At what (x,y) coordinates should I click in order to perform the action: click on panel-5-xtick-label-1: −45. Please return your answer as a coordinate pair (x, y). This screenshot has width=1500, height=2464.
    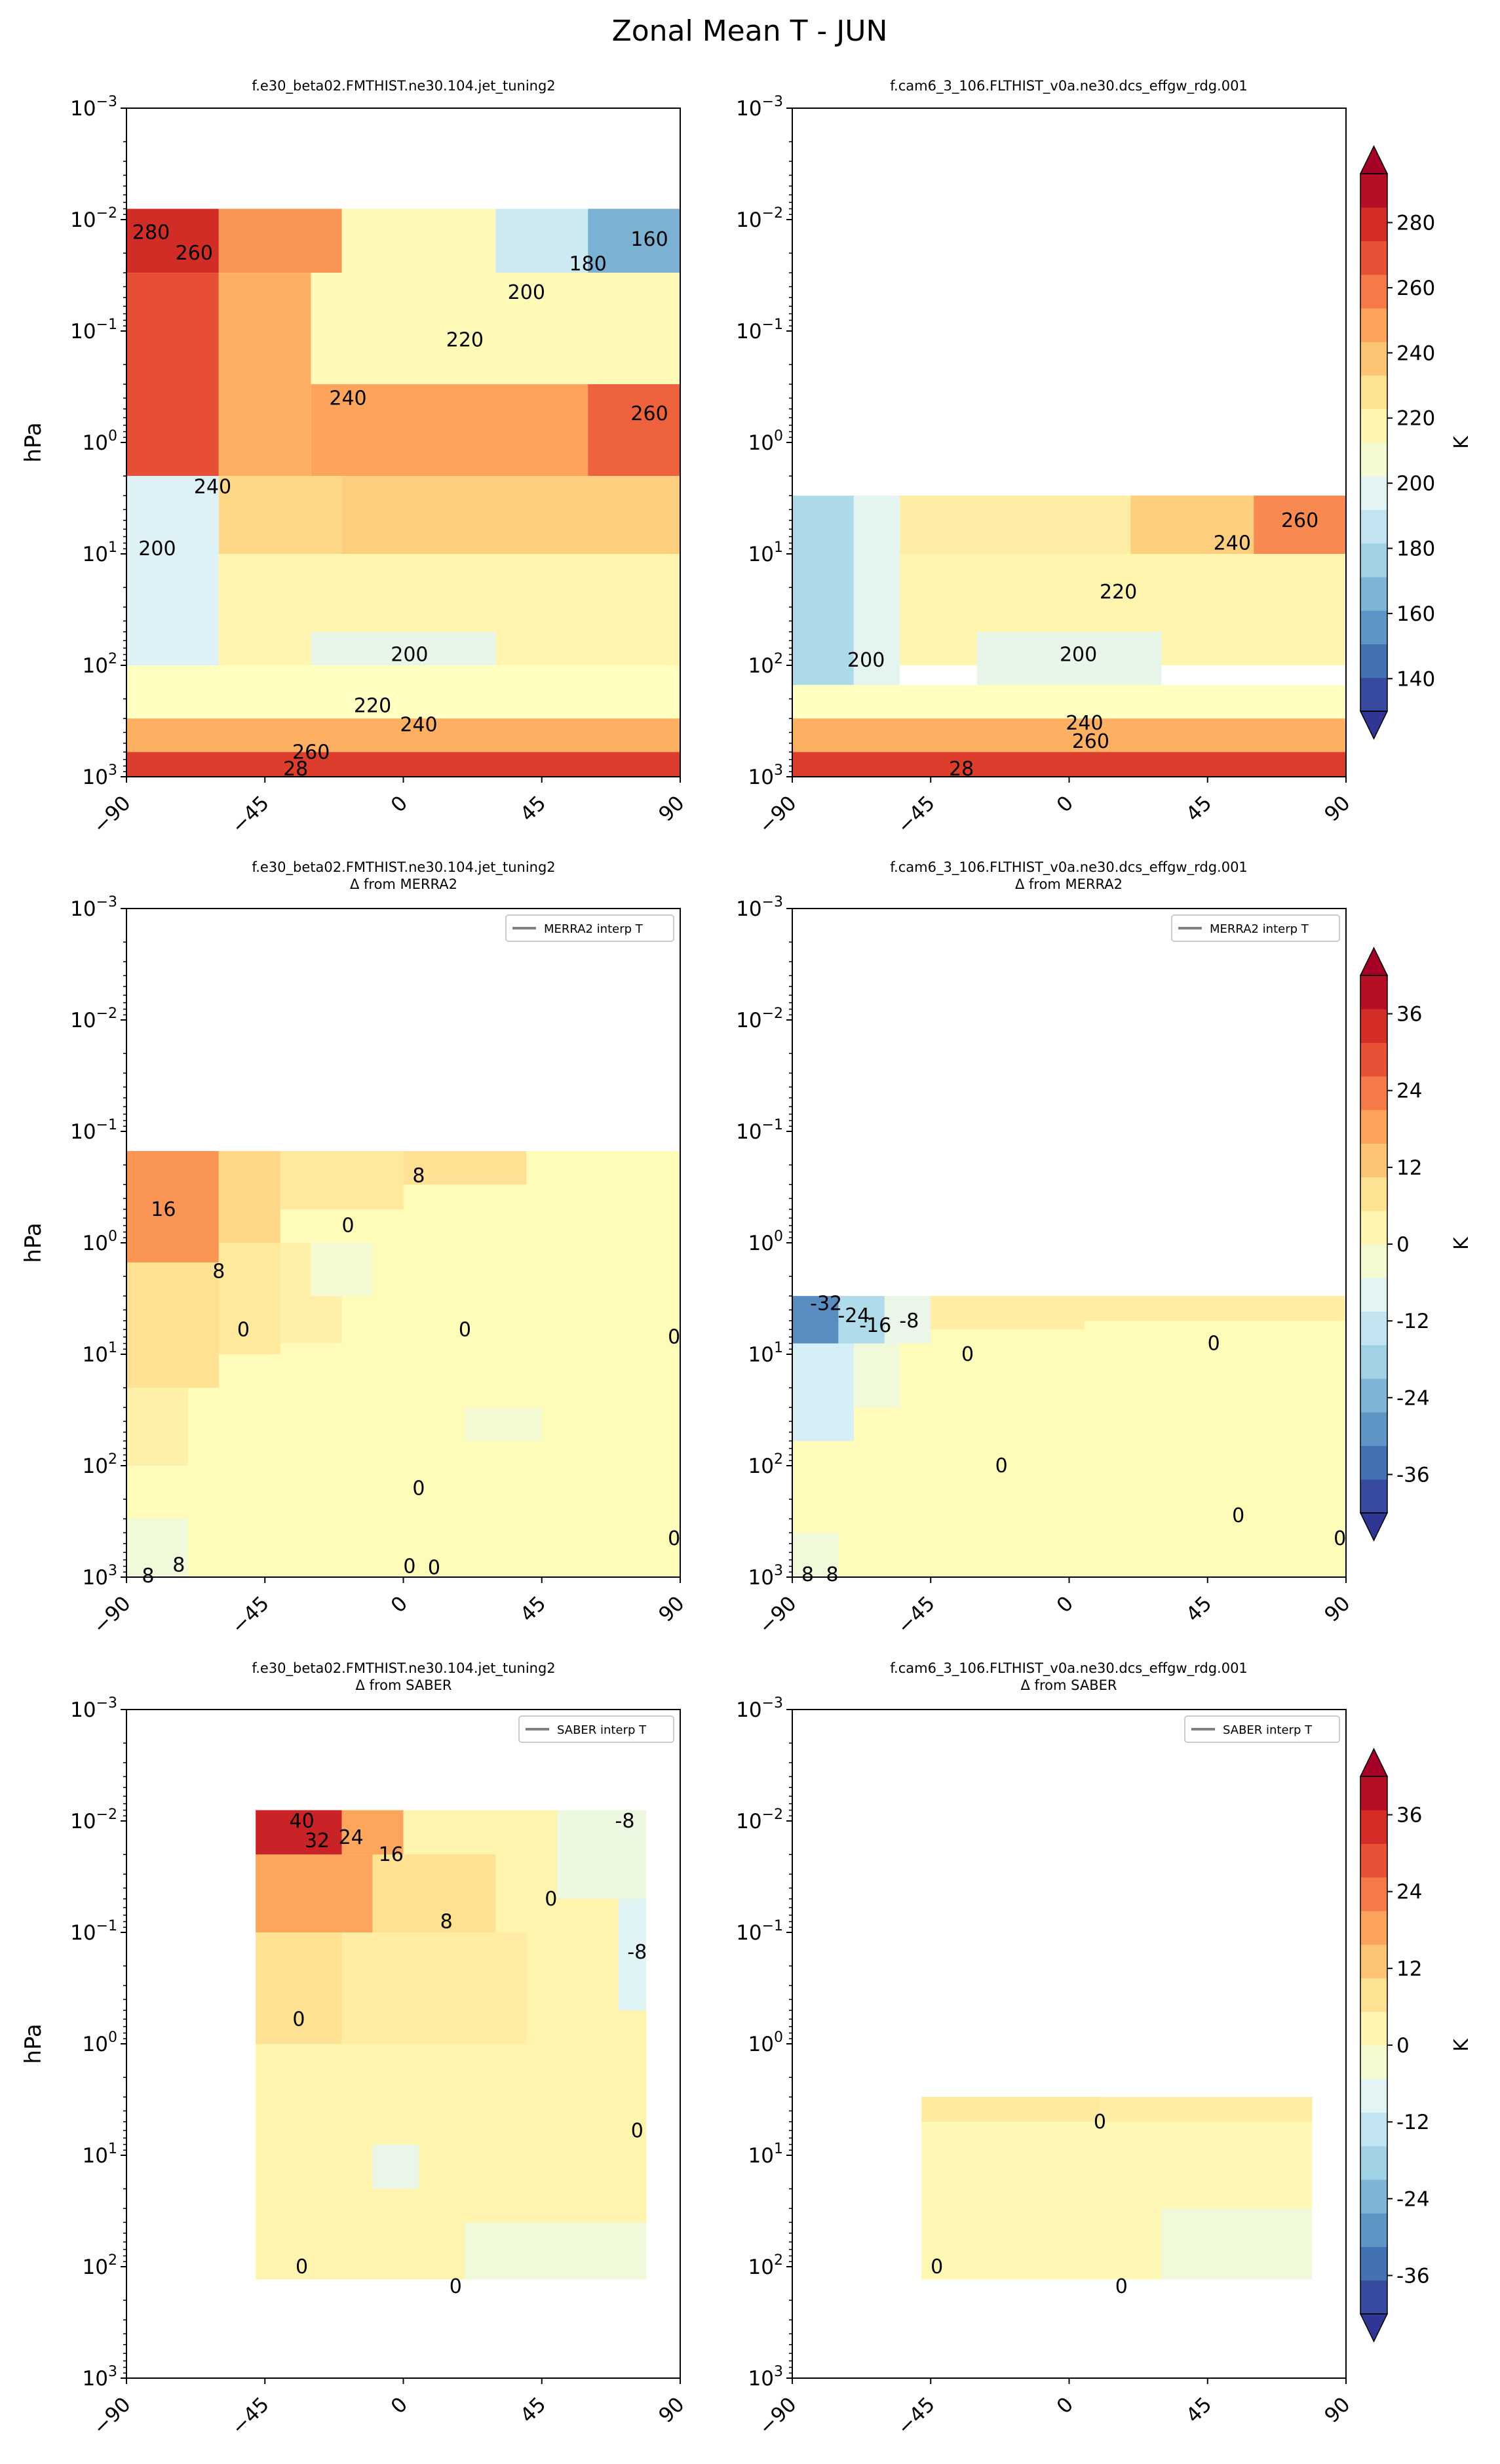
    Looking at the image, I should click on (916, 2416).